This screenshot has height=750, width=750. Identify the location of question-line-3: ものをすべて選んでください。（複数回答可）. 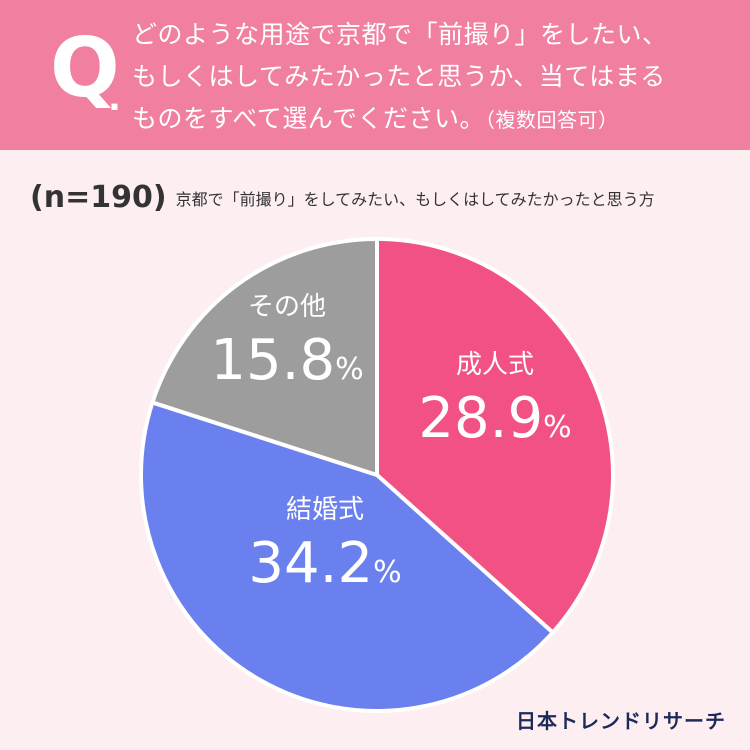
(432, 119).